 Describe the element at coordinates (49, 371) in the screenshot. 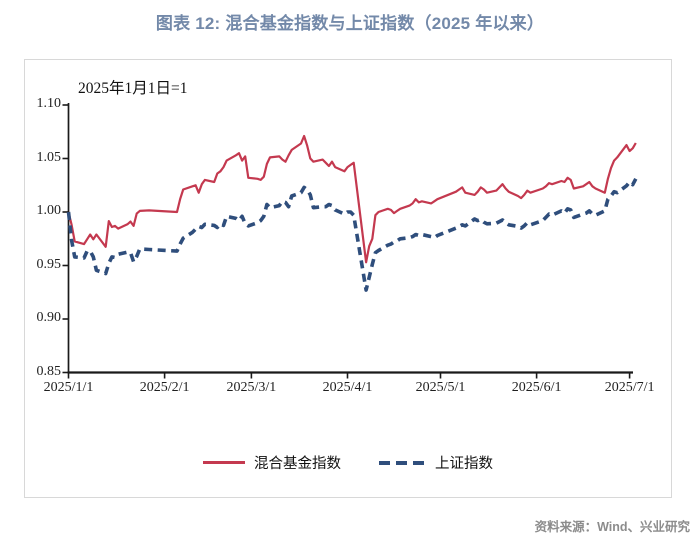

I see `y-tick-label: 0.85` at that location.